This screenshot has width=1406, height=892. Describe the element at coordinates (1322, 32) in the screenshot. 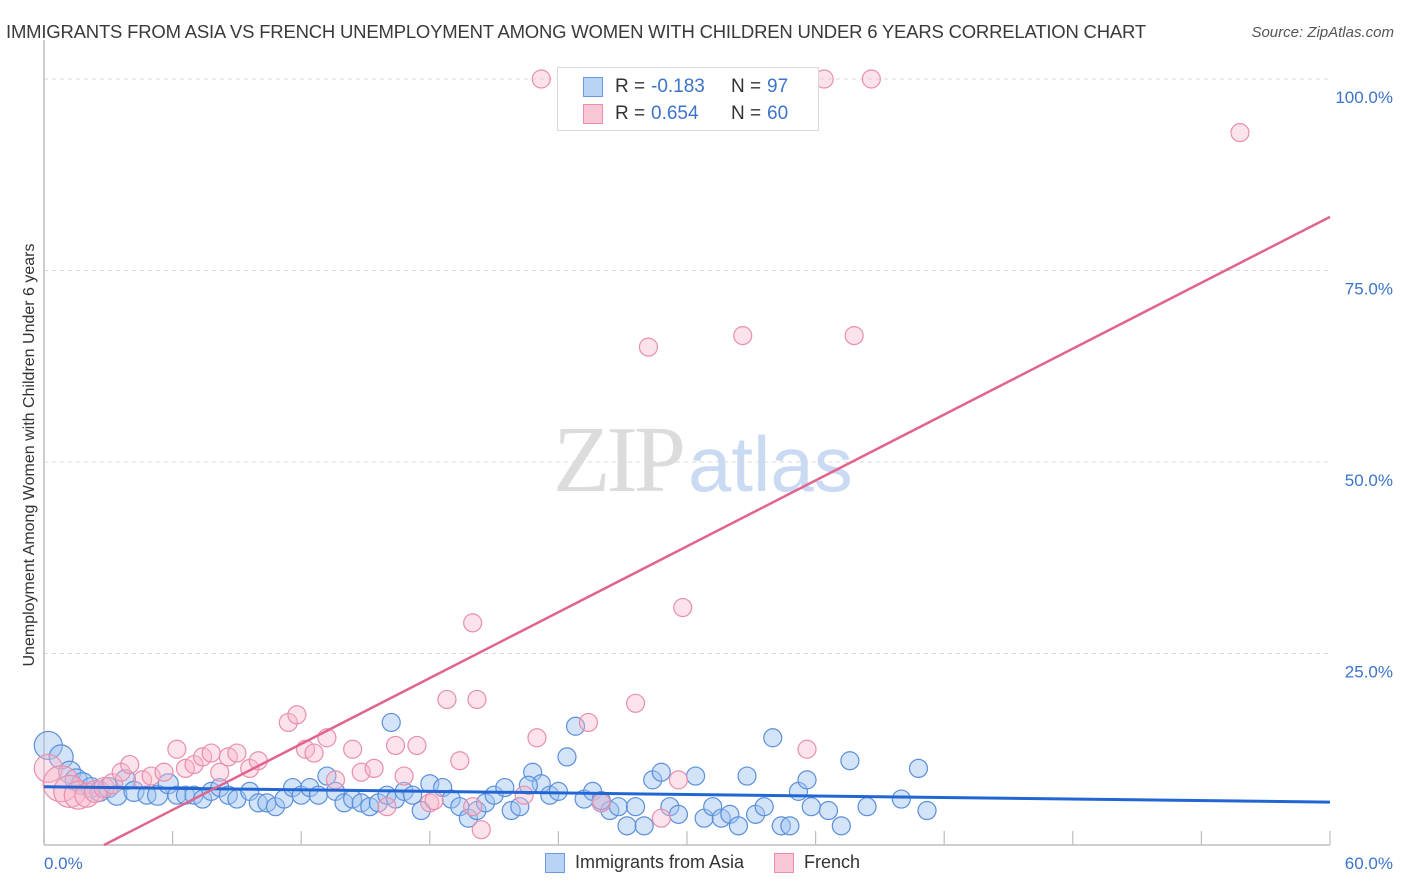

I see `source-attribution: Source: ZipAtlas.com` at that location.